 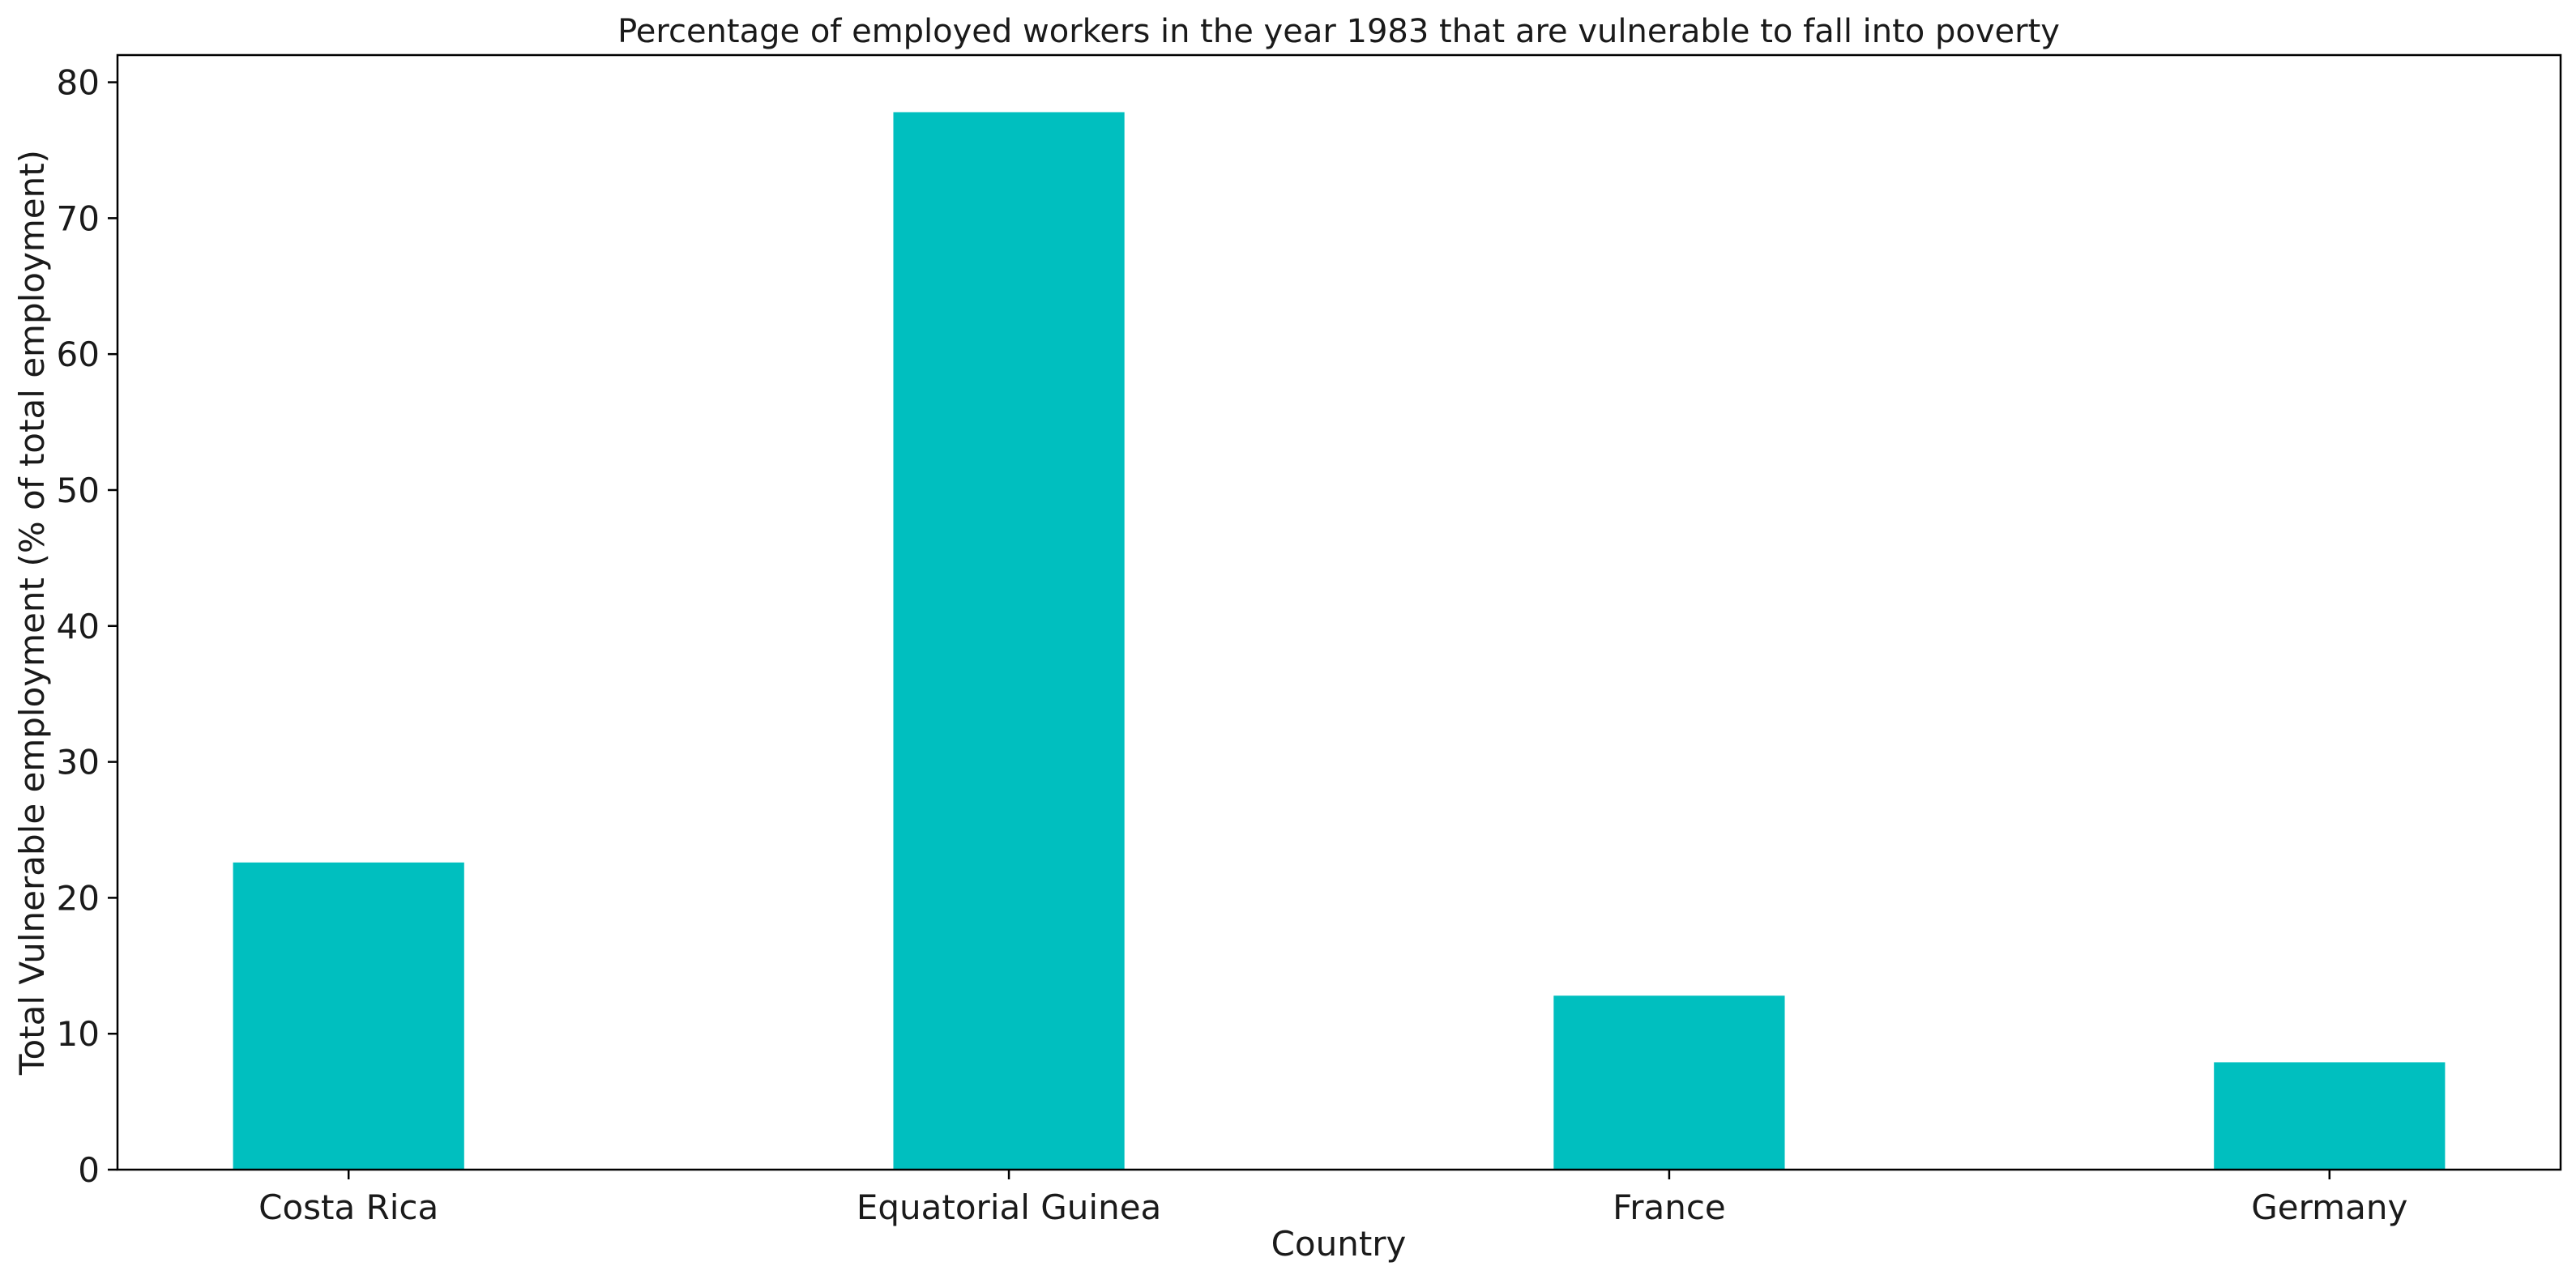 What do you see at coordinates (78, 218) in the screenshot?
I see `y-tick-label: 70` at bounding box center [78, 218].